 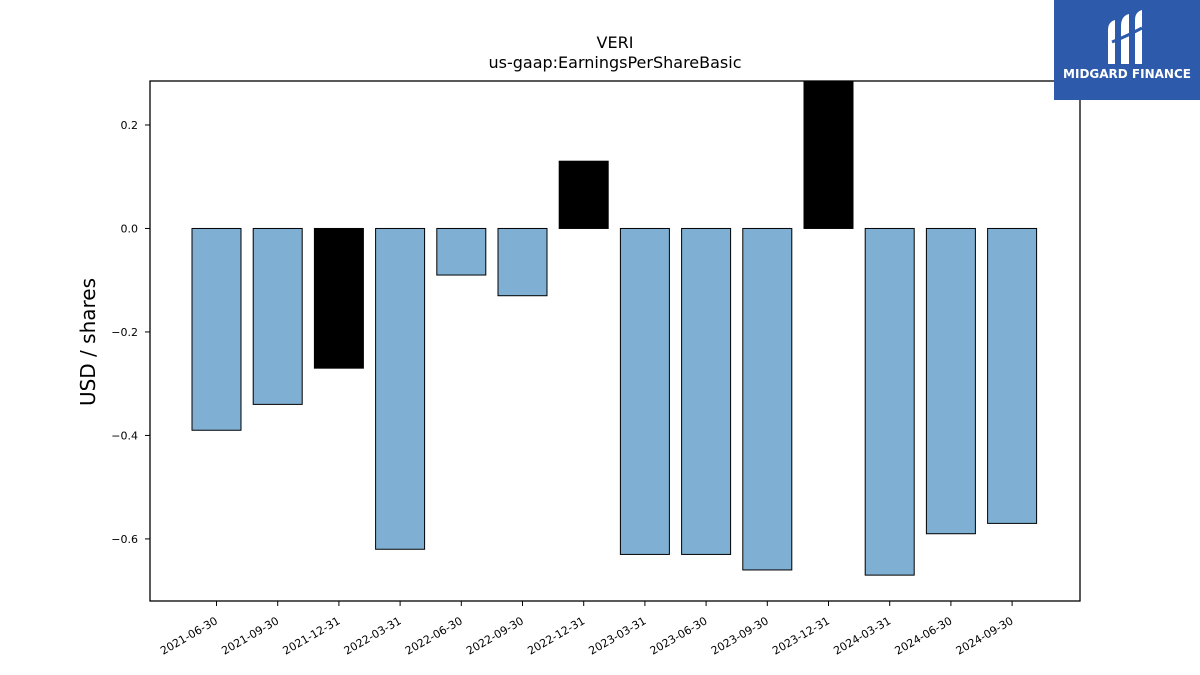 I want to click on x-tick-label: 2023-03-31, so click(x=618, y=635).